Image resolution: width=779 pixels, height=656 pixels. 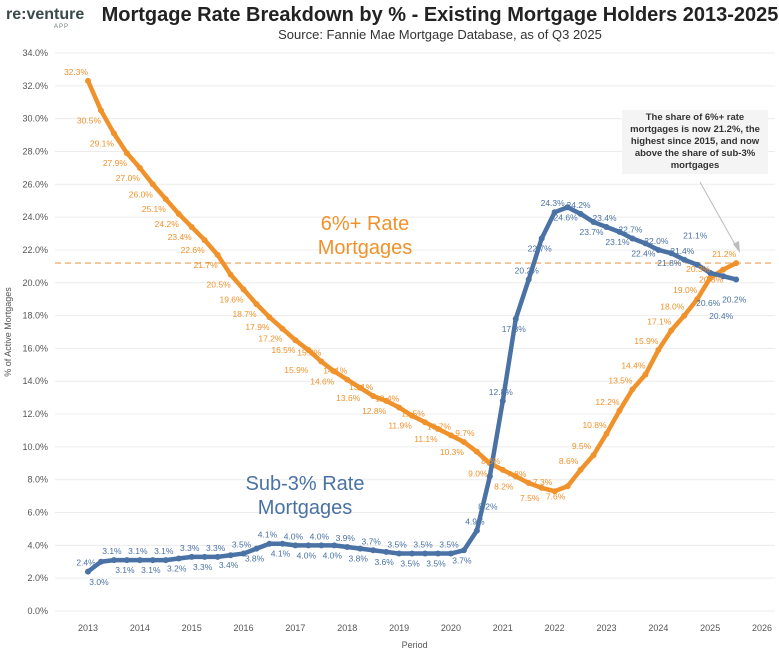 What do you see at coordinates (708, 303) in the screenshot?
I see `data-label: 20.6%` at bounding box center [708, 303].